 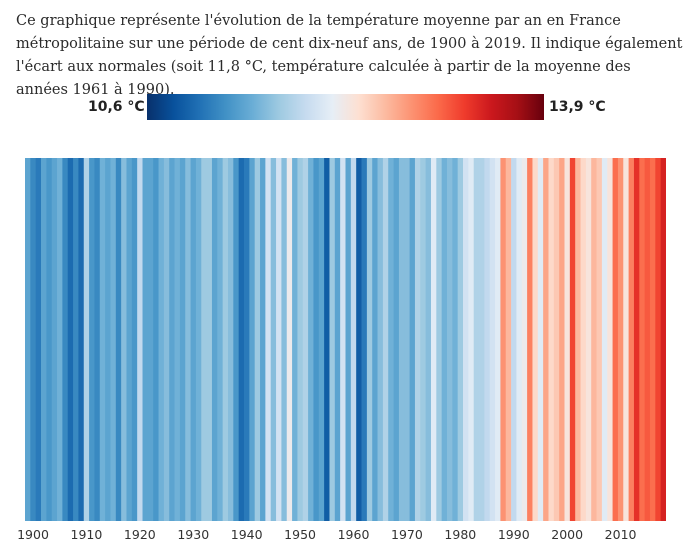 I want to click on stripe-1914, so click(x=102, y=339).